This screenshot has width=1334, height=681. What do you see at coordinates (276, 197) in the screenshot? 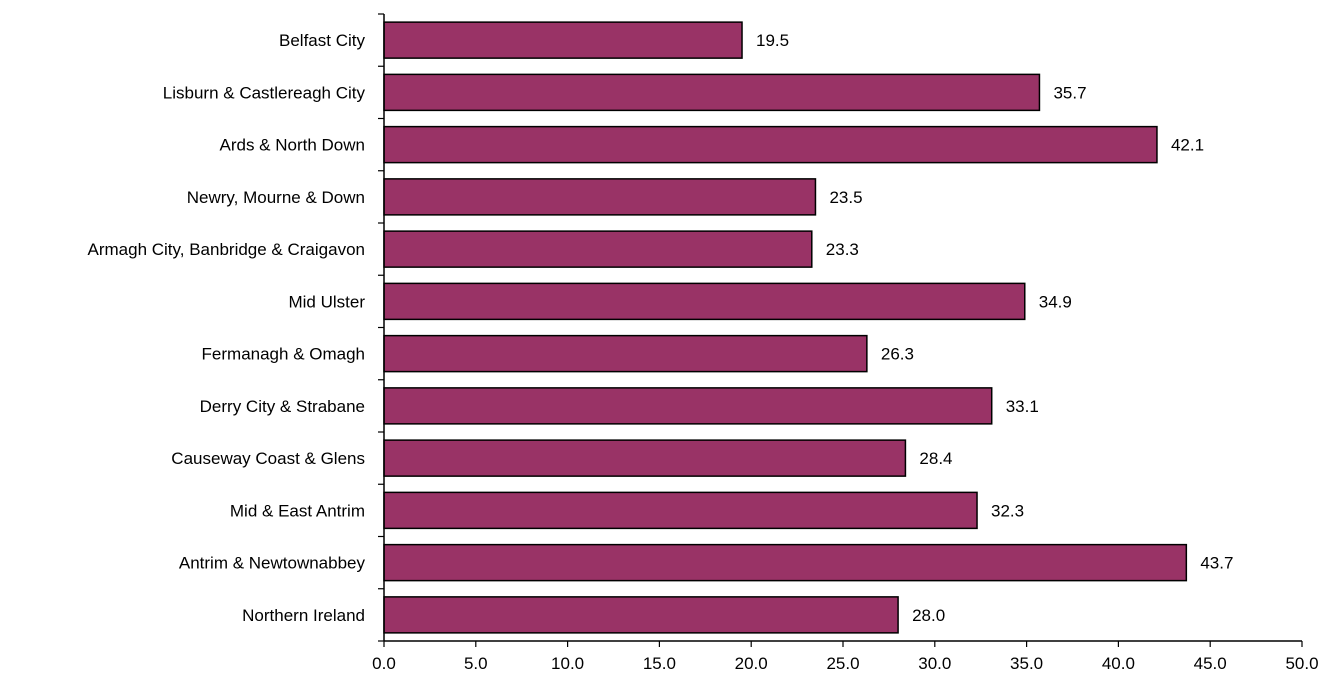
I see `category-label: Newry, Mourne & Down` at bounding box center [276, 197].